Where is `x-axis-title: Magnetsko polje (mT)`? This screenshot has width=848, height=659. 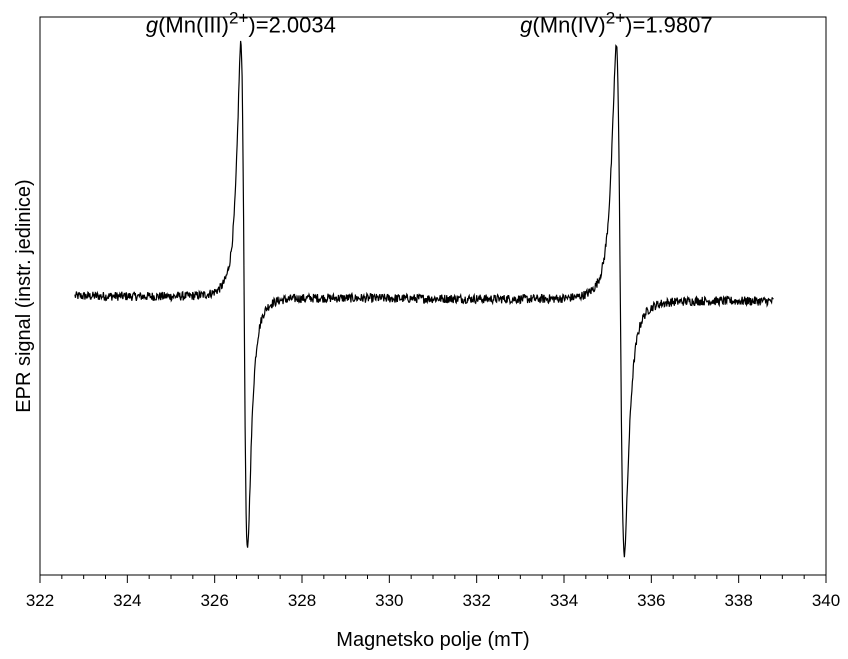 x-axis-title: Magnetsko polje (mT) is located at coordinates (432, 640).